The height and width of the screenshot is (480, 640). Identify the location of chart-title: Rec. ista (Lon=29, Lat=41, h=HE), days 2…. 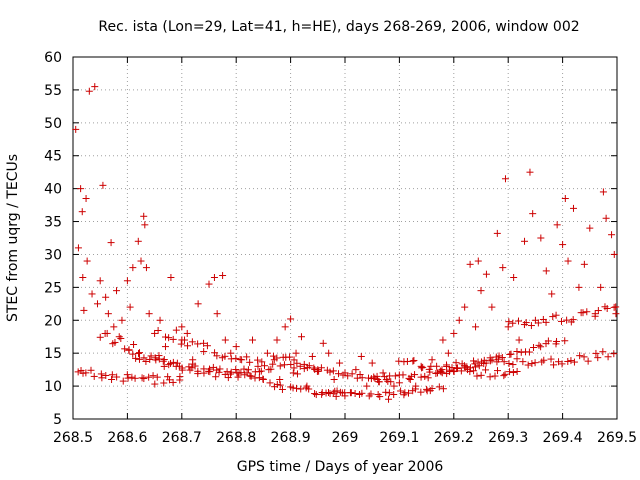
(338, 27).